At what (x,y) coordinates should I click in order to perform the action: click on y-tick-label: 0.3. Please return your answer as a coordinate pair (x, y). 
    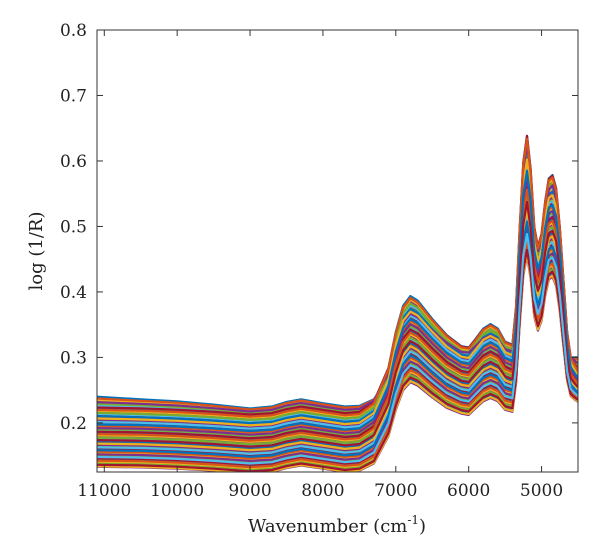
    Looking at the image, I should click on (73, 358).